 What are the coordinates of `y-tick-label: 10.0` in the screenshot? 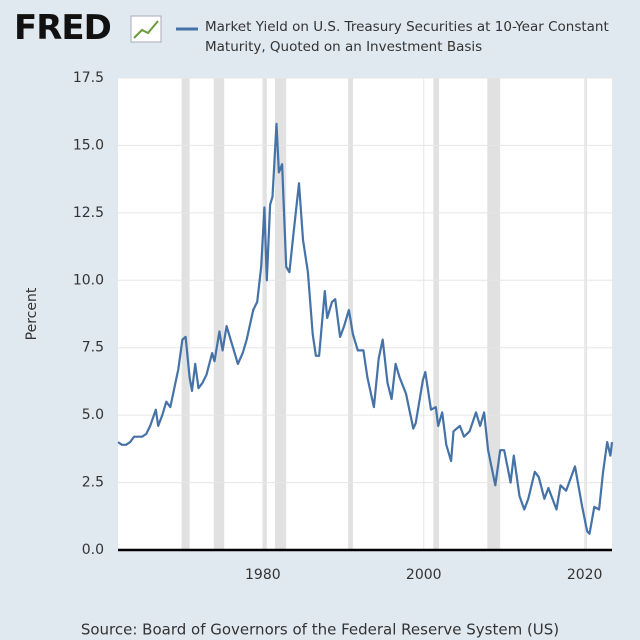 It's located at (88, 280).